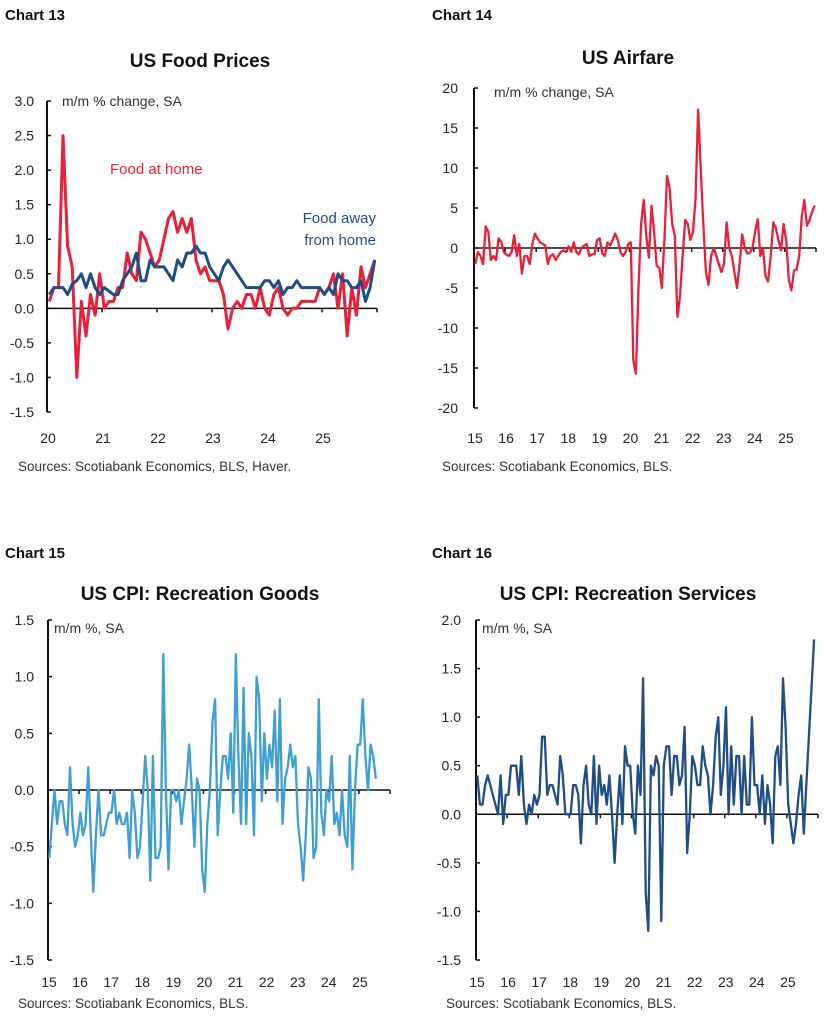 The height and width of the screenshot is (1028, 828). What do you see at coordinates (452, 288) in the screenshot?
I see `y-tick-label: -5` at bounding box center [452, 288].